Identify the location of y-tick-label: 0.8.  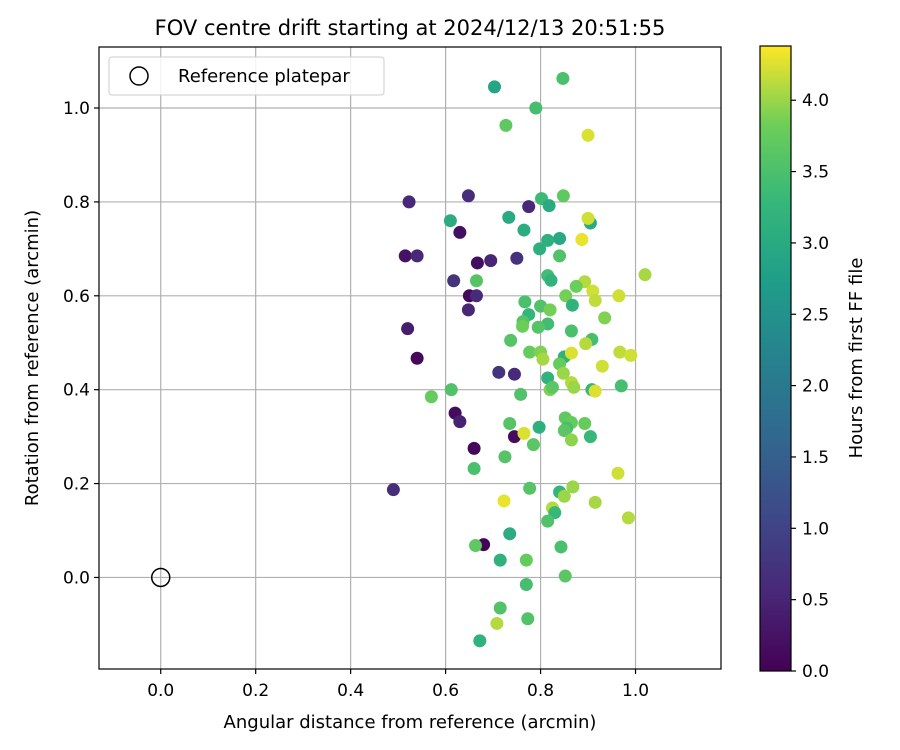
(76, 203).